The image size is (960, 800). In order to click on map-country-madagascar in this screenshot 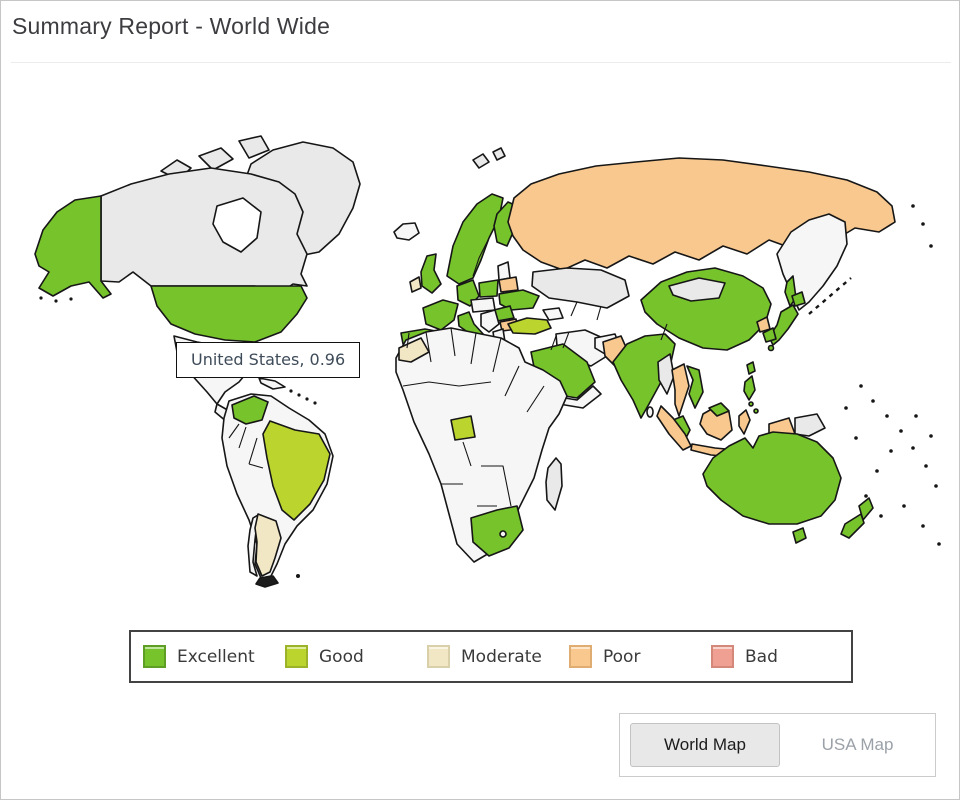, I will do `click(554, 484)`.